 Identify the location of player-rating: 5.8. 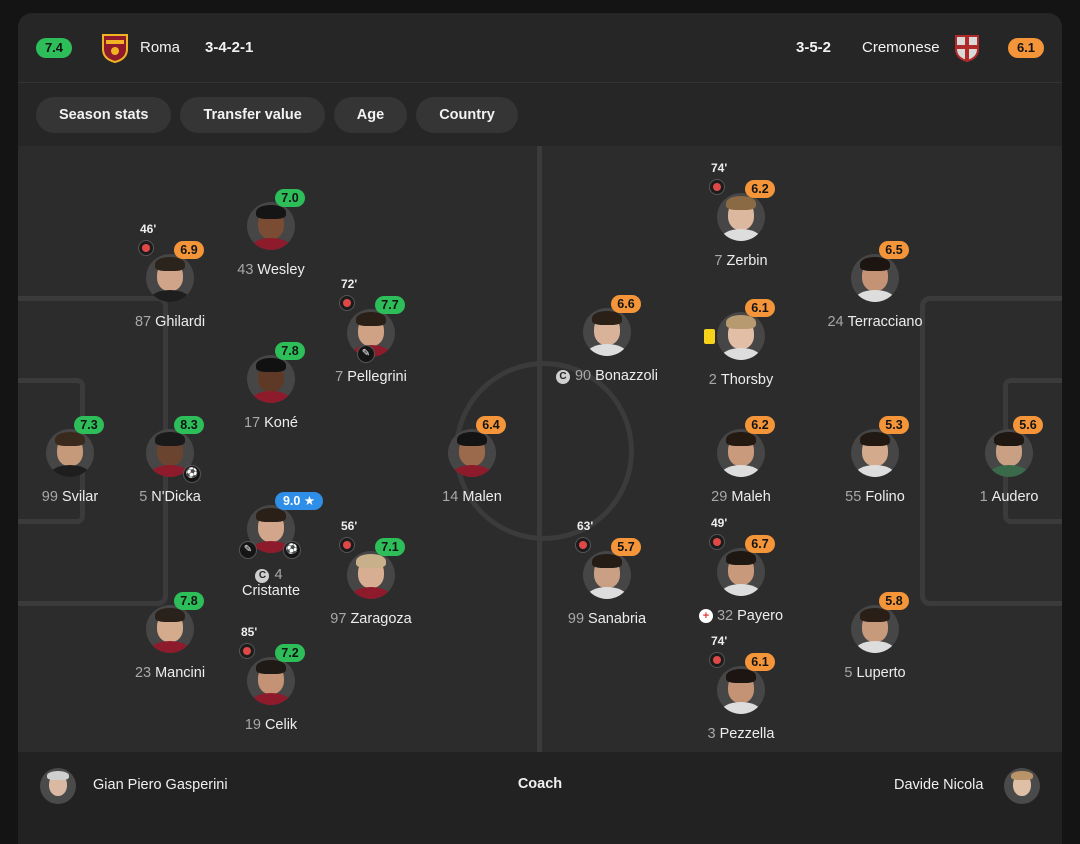
(894, 601).